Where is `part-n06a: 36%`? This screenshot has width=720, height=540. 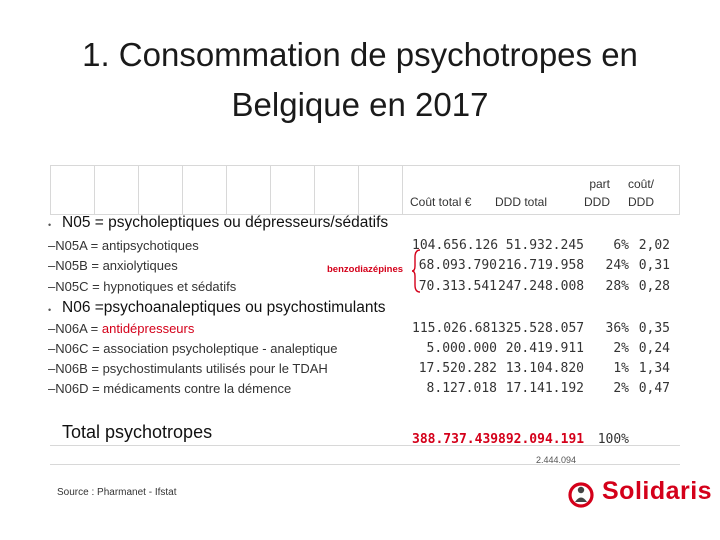 part-n06a: 36% is located at coordinates (617, 328).